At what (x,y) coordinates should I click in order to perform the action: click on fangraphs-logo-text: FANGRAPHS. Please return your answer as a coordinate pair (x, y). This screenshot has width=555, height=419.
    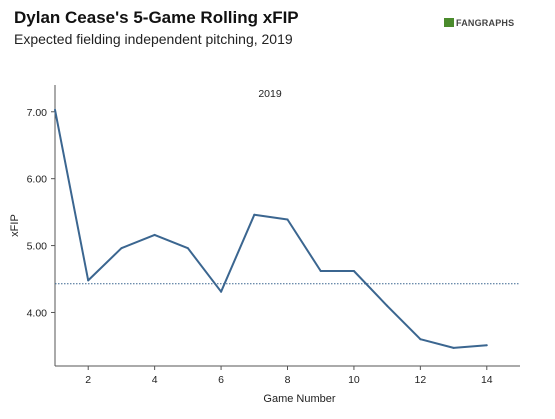
    Looking at the image, I should click on (485, 23).